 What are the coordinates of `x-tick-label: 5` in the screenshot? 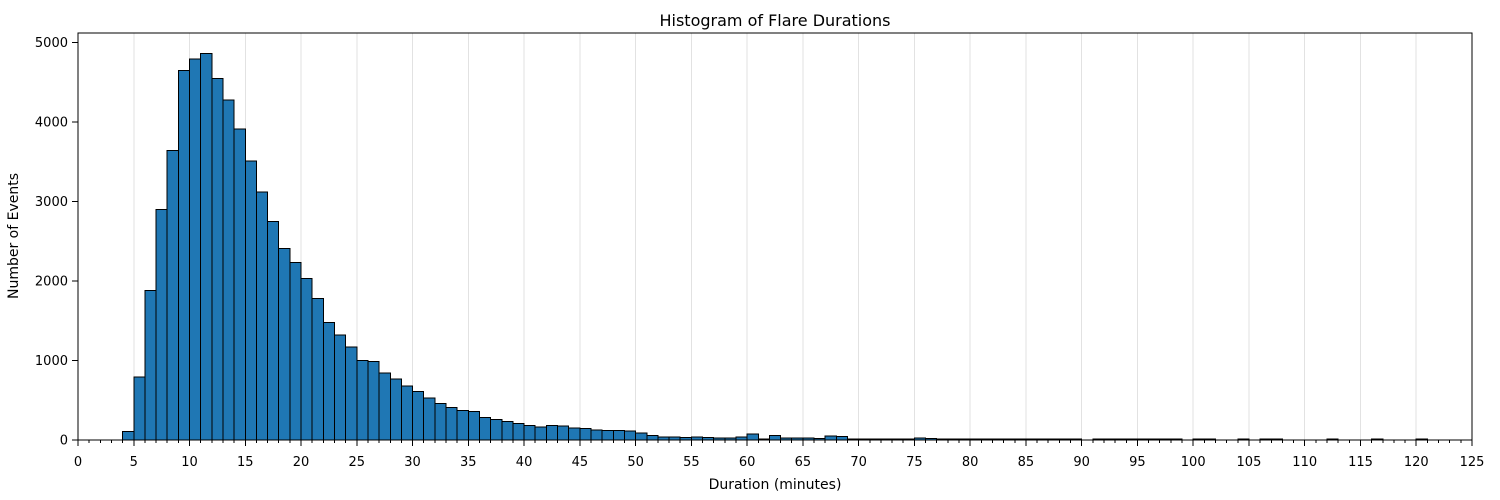 It's located at (134, 462).